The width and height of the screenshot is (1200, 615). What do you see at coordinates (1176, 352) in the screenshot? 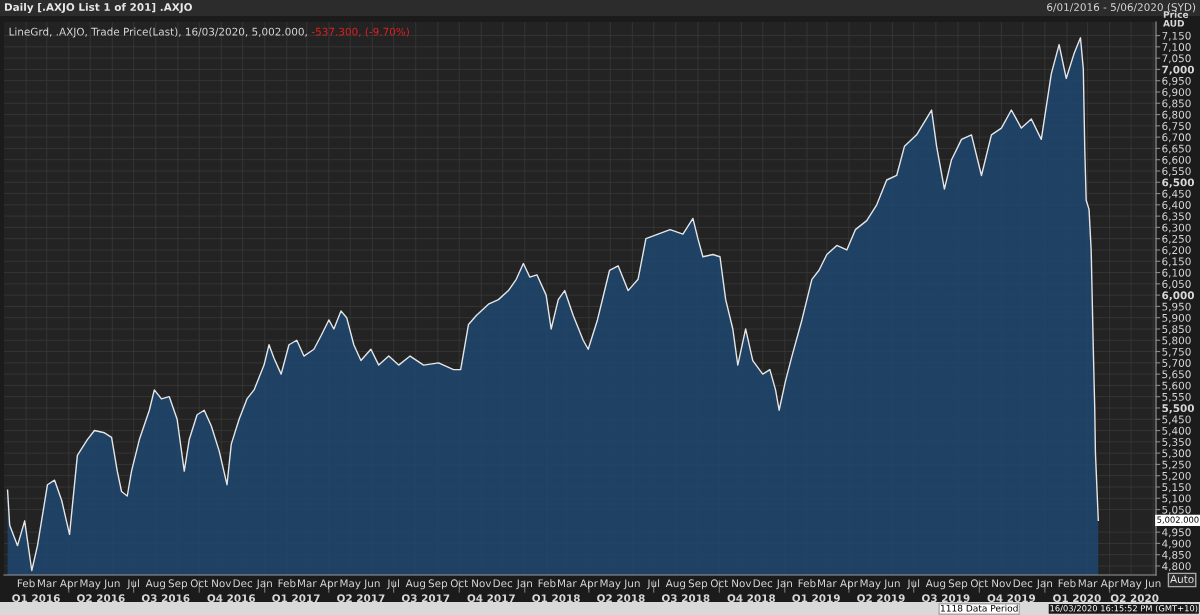
I see `y-tick-label: 5,750` at bounding box center [1176, 352].